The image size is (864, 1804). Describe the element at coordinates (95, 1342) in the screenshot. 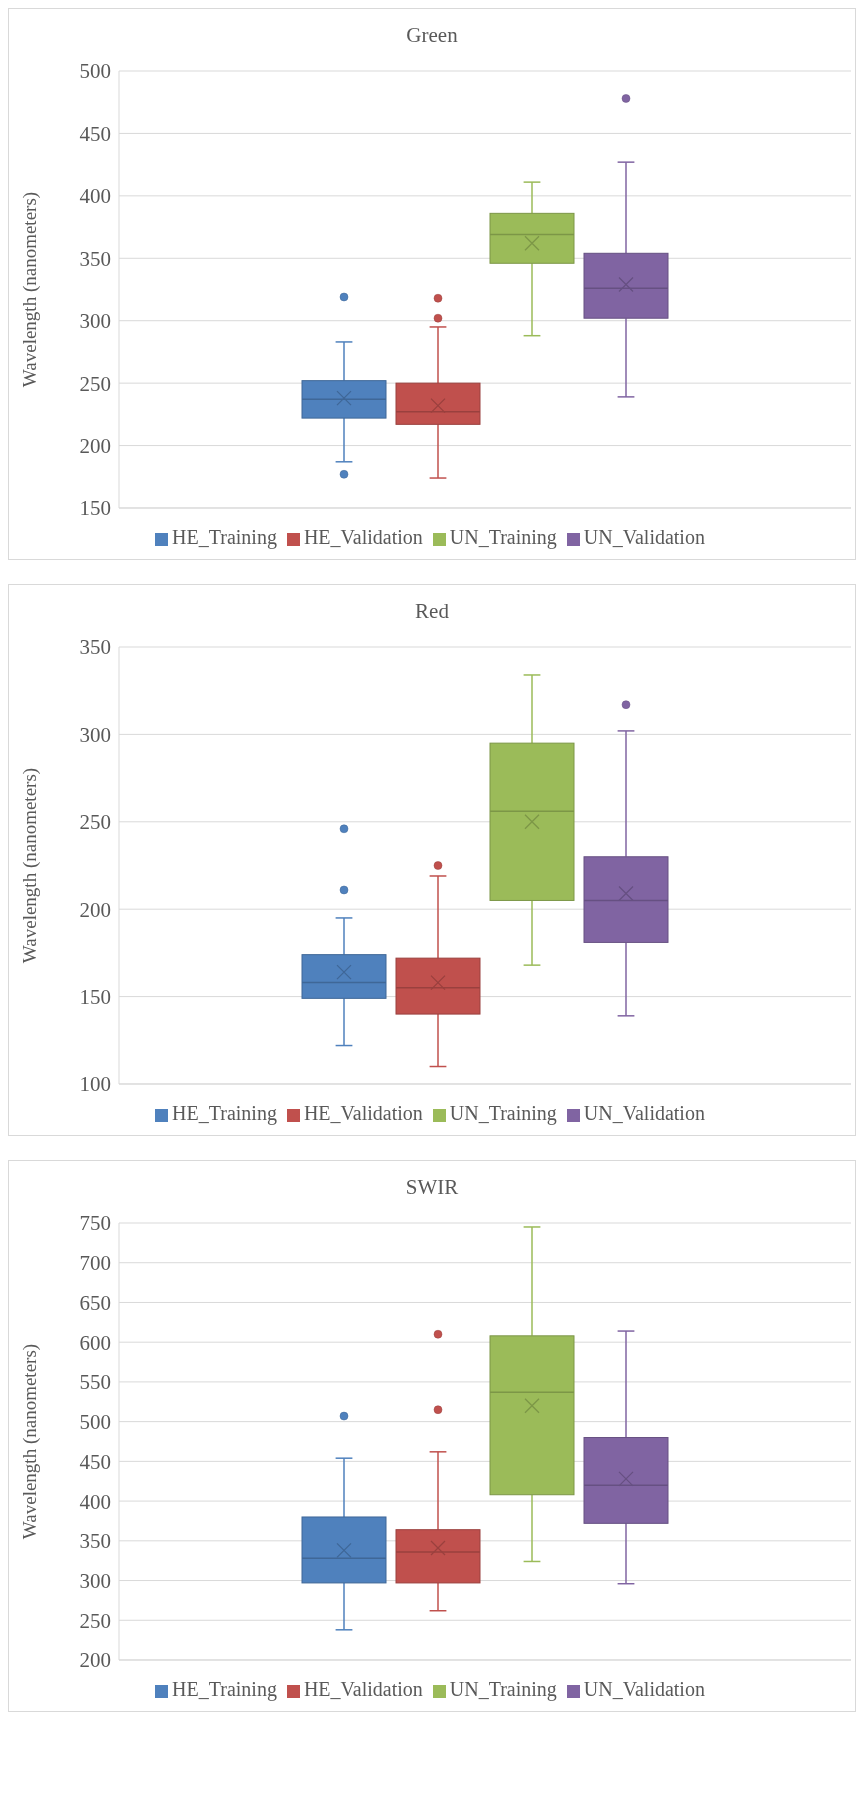

I see `y-tick-label: 600` at that location.